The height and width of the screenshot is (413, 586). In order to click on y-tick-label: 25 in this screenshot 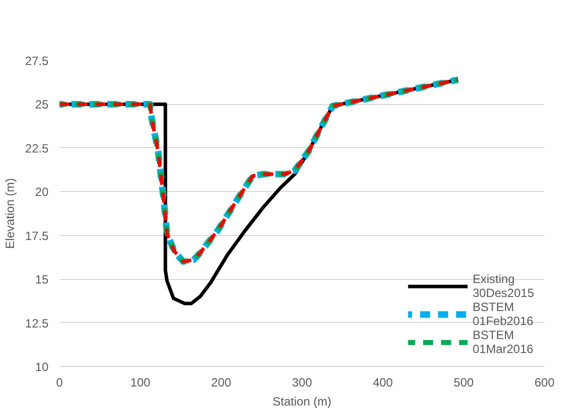, I will do `click(42, 105)`.